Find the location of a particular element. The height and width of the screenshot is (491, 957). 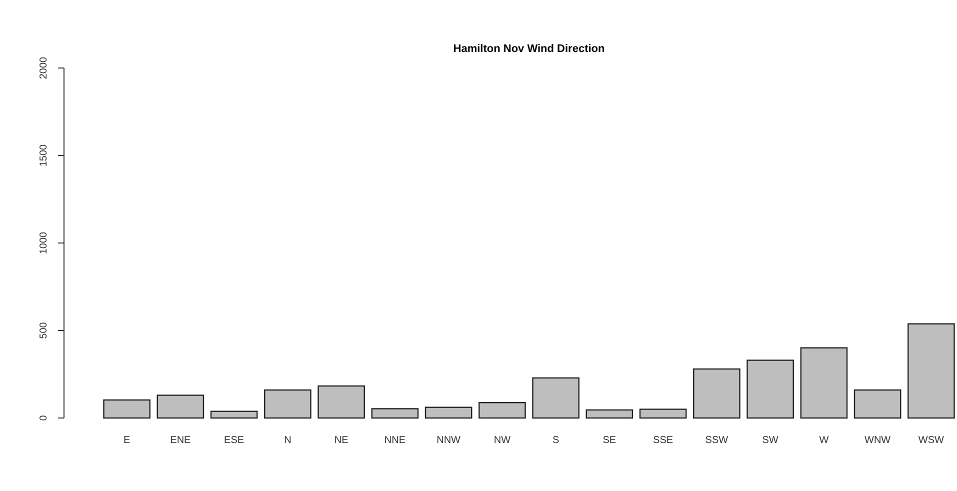

x-tick-label: WSW is located at coordinates (931, 440).